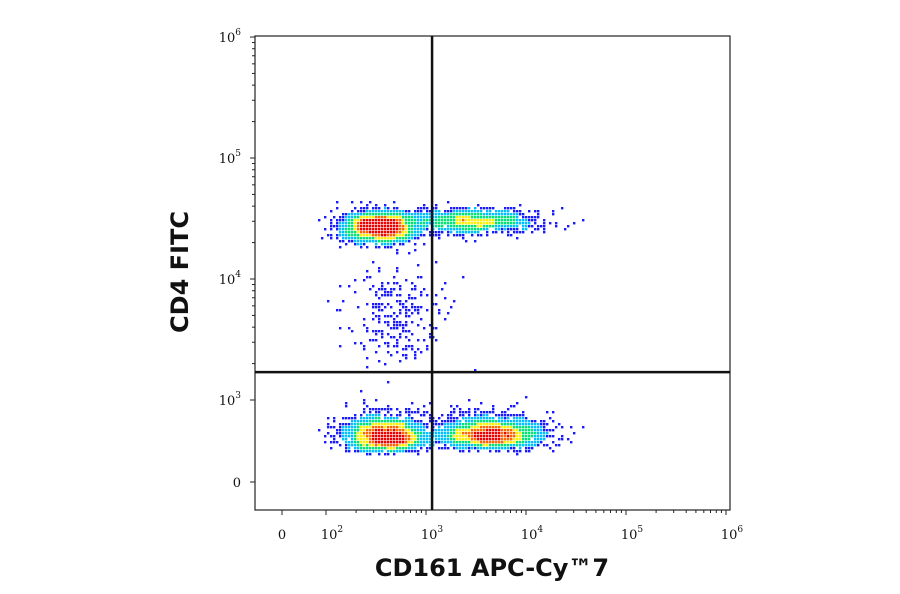  Describe the element at coordinates (230, 158) in the screenshot. I see `y-tick-label: 105` at that location.